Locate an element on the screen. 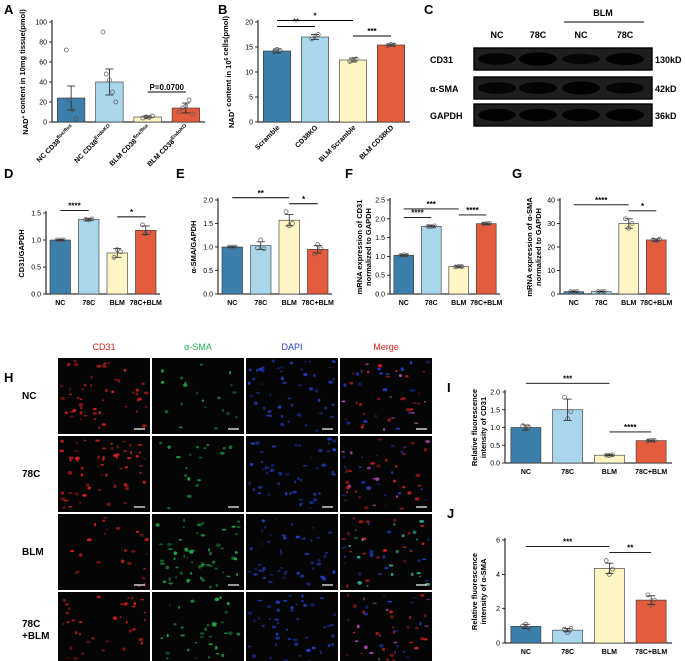 This screenshot has height=661, width=685. y-tick-label: 20 is located at coordinates (249, 23).